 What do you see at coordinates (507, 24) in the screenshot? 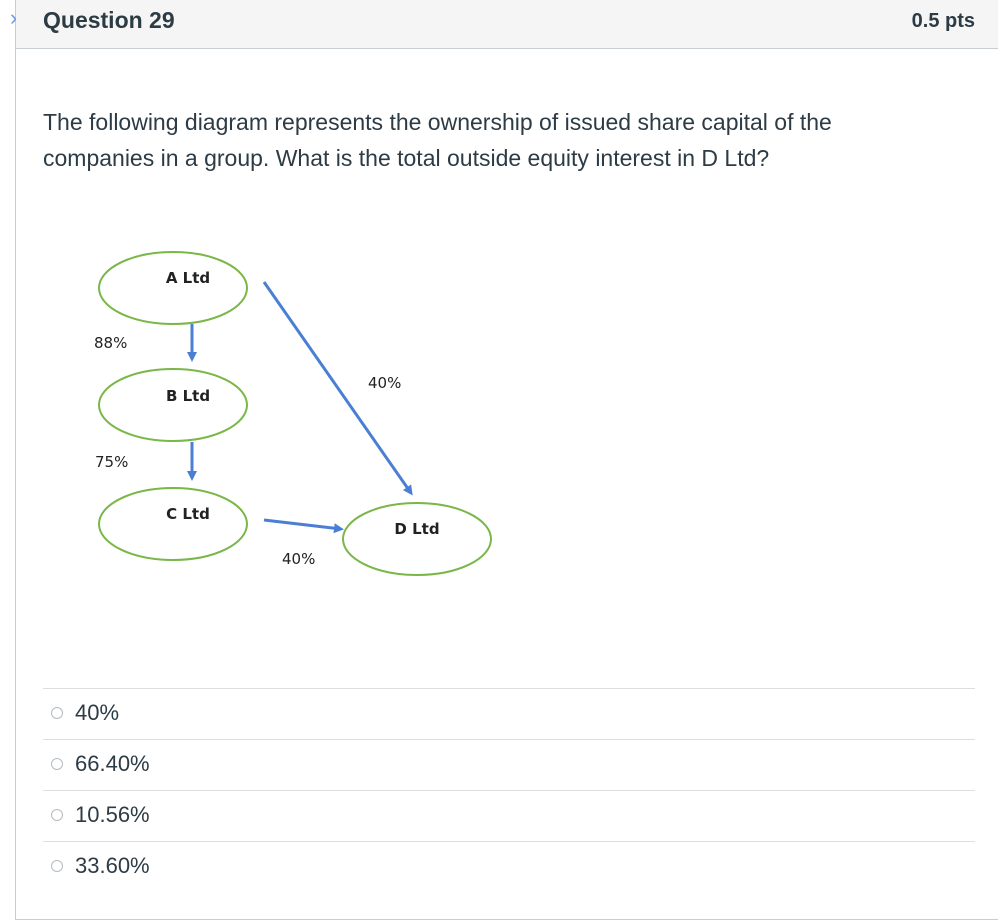
I see `question-header: Question 29 0.5 pts` at bounding box center [507, 24].